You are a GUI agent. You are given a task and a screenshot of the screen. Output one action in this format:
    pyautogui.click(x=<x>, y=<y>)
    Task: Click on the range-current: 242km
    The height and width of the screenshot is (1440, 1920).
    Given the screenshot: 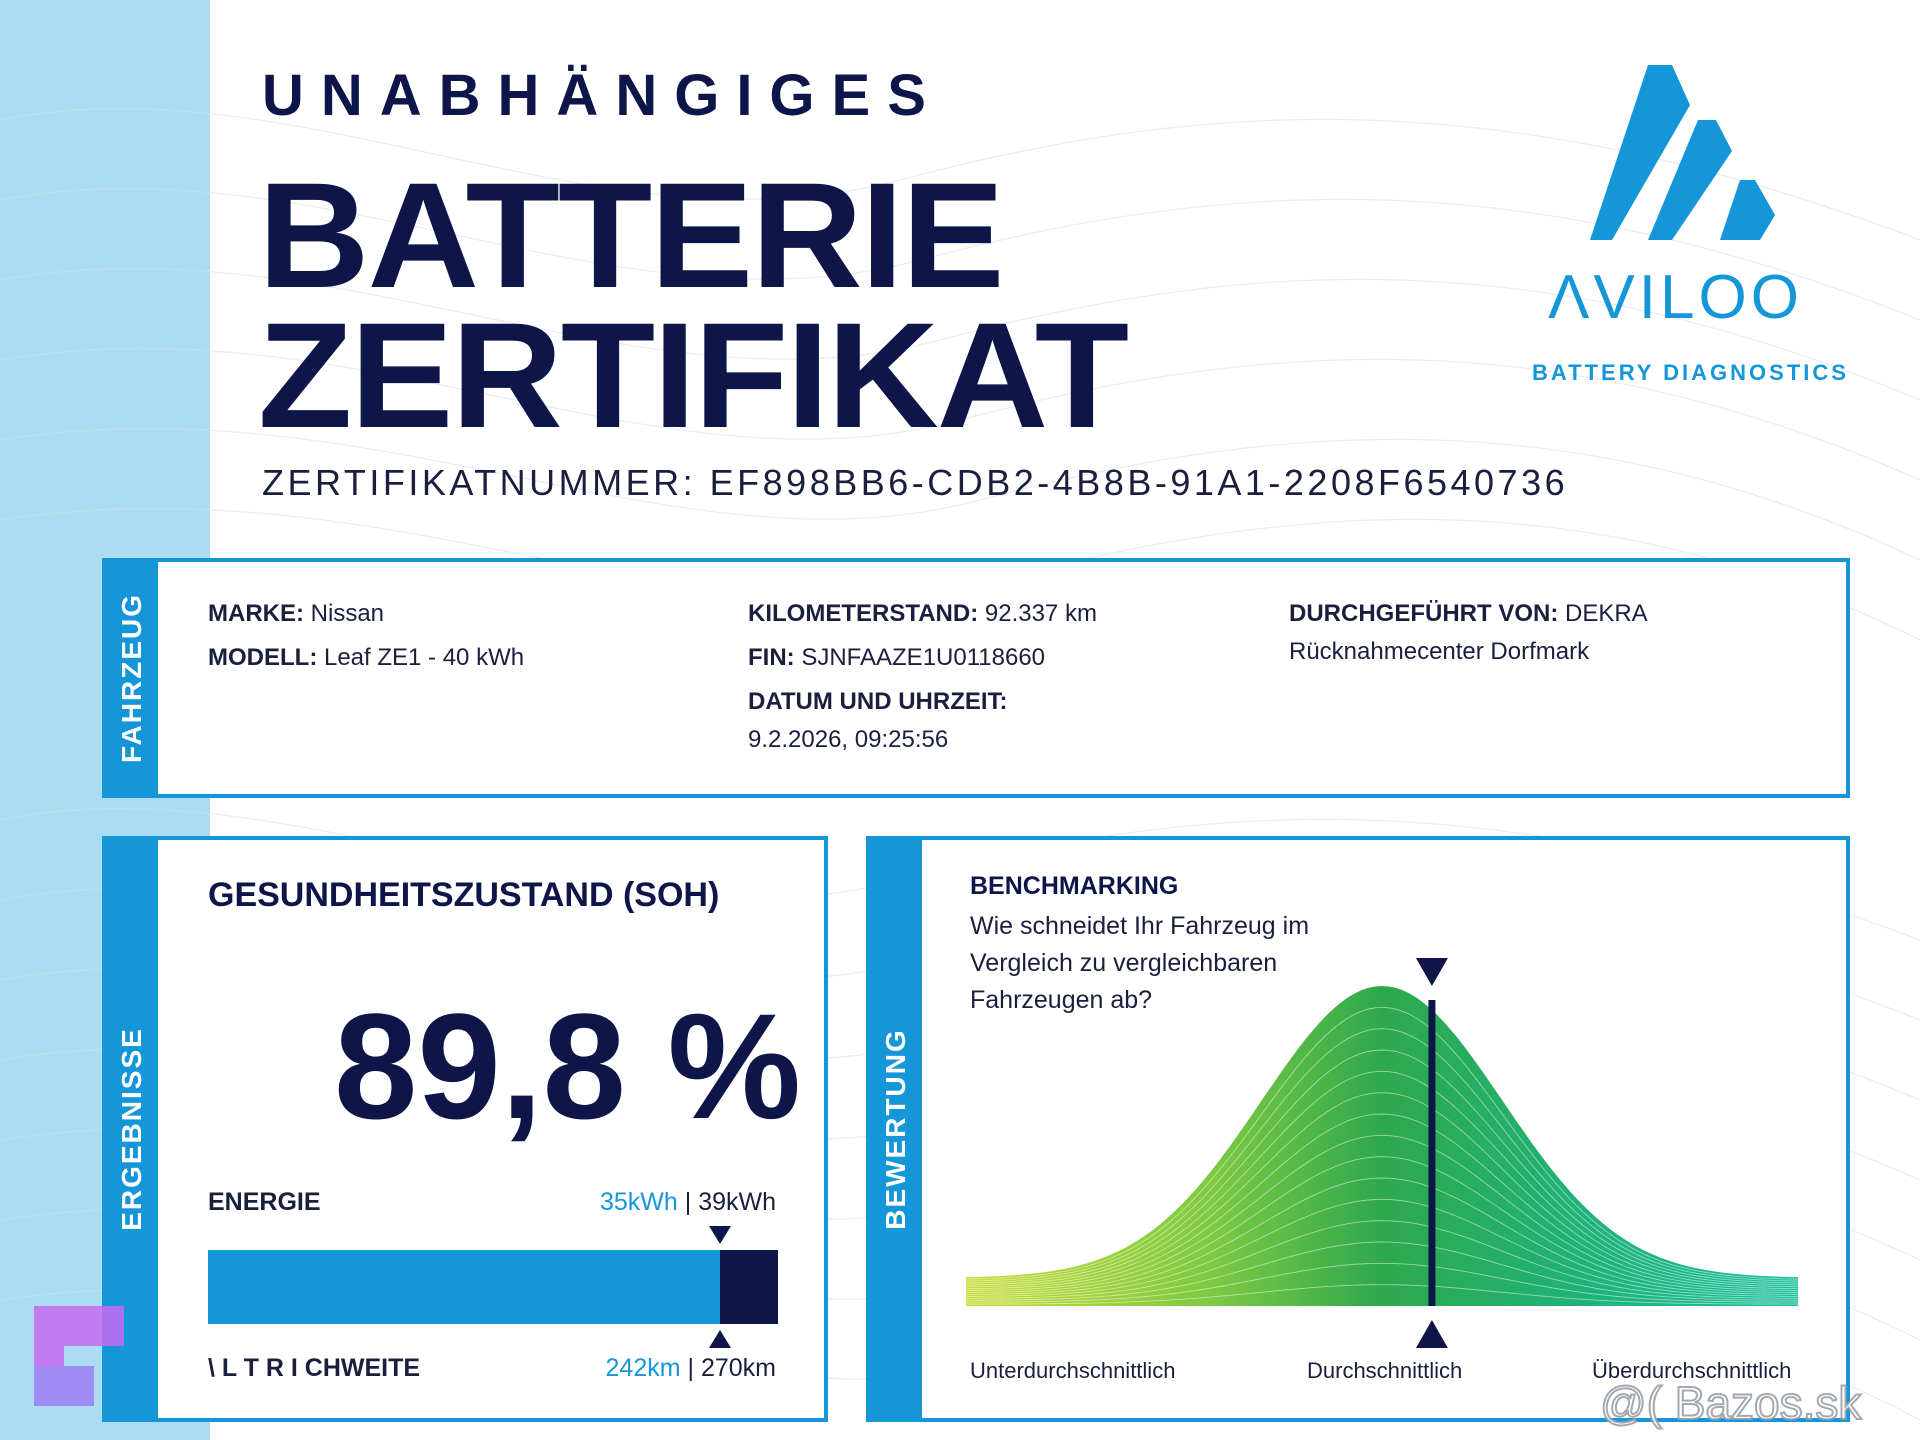 What is the action you would take?
    pyautogui.click(x=643, y=1368)
    